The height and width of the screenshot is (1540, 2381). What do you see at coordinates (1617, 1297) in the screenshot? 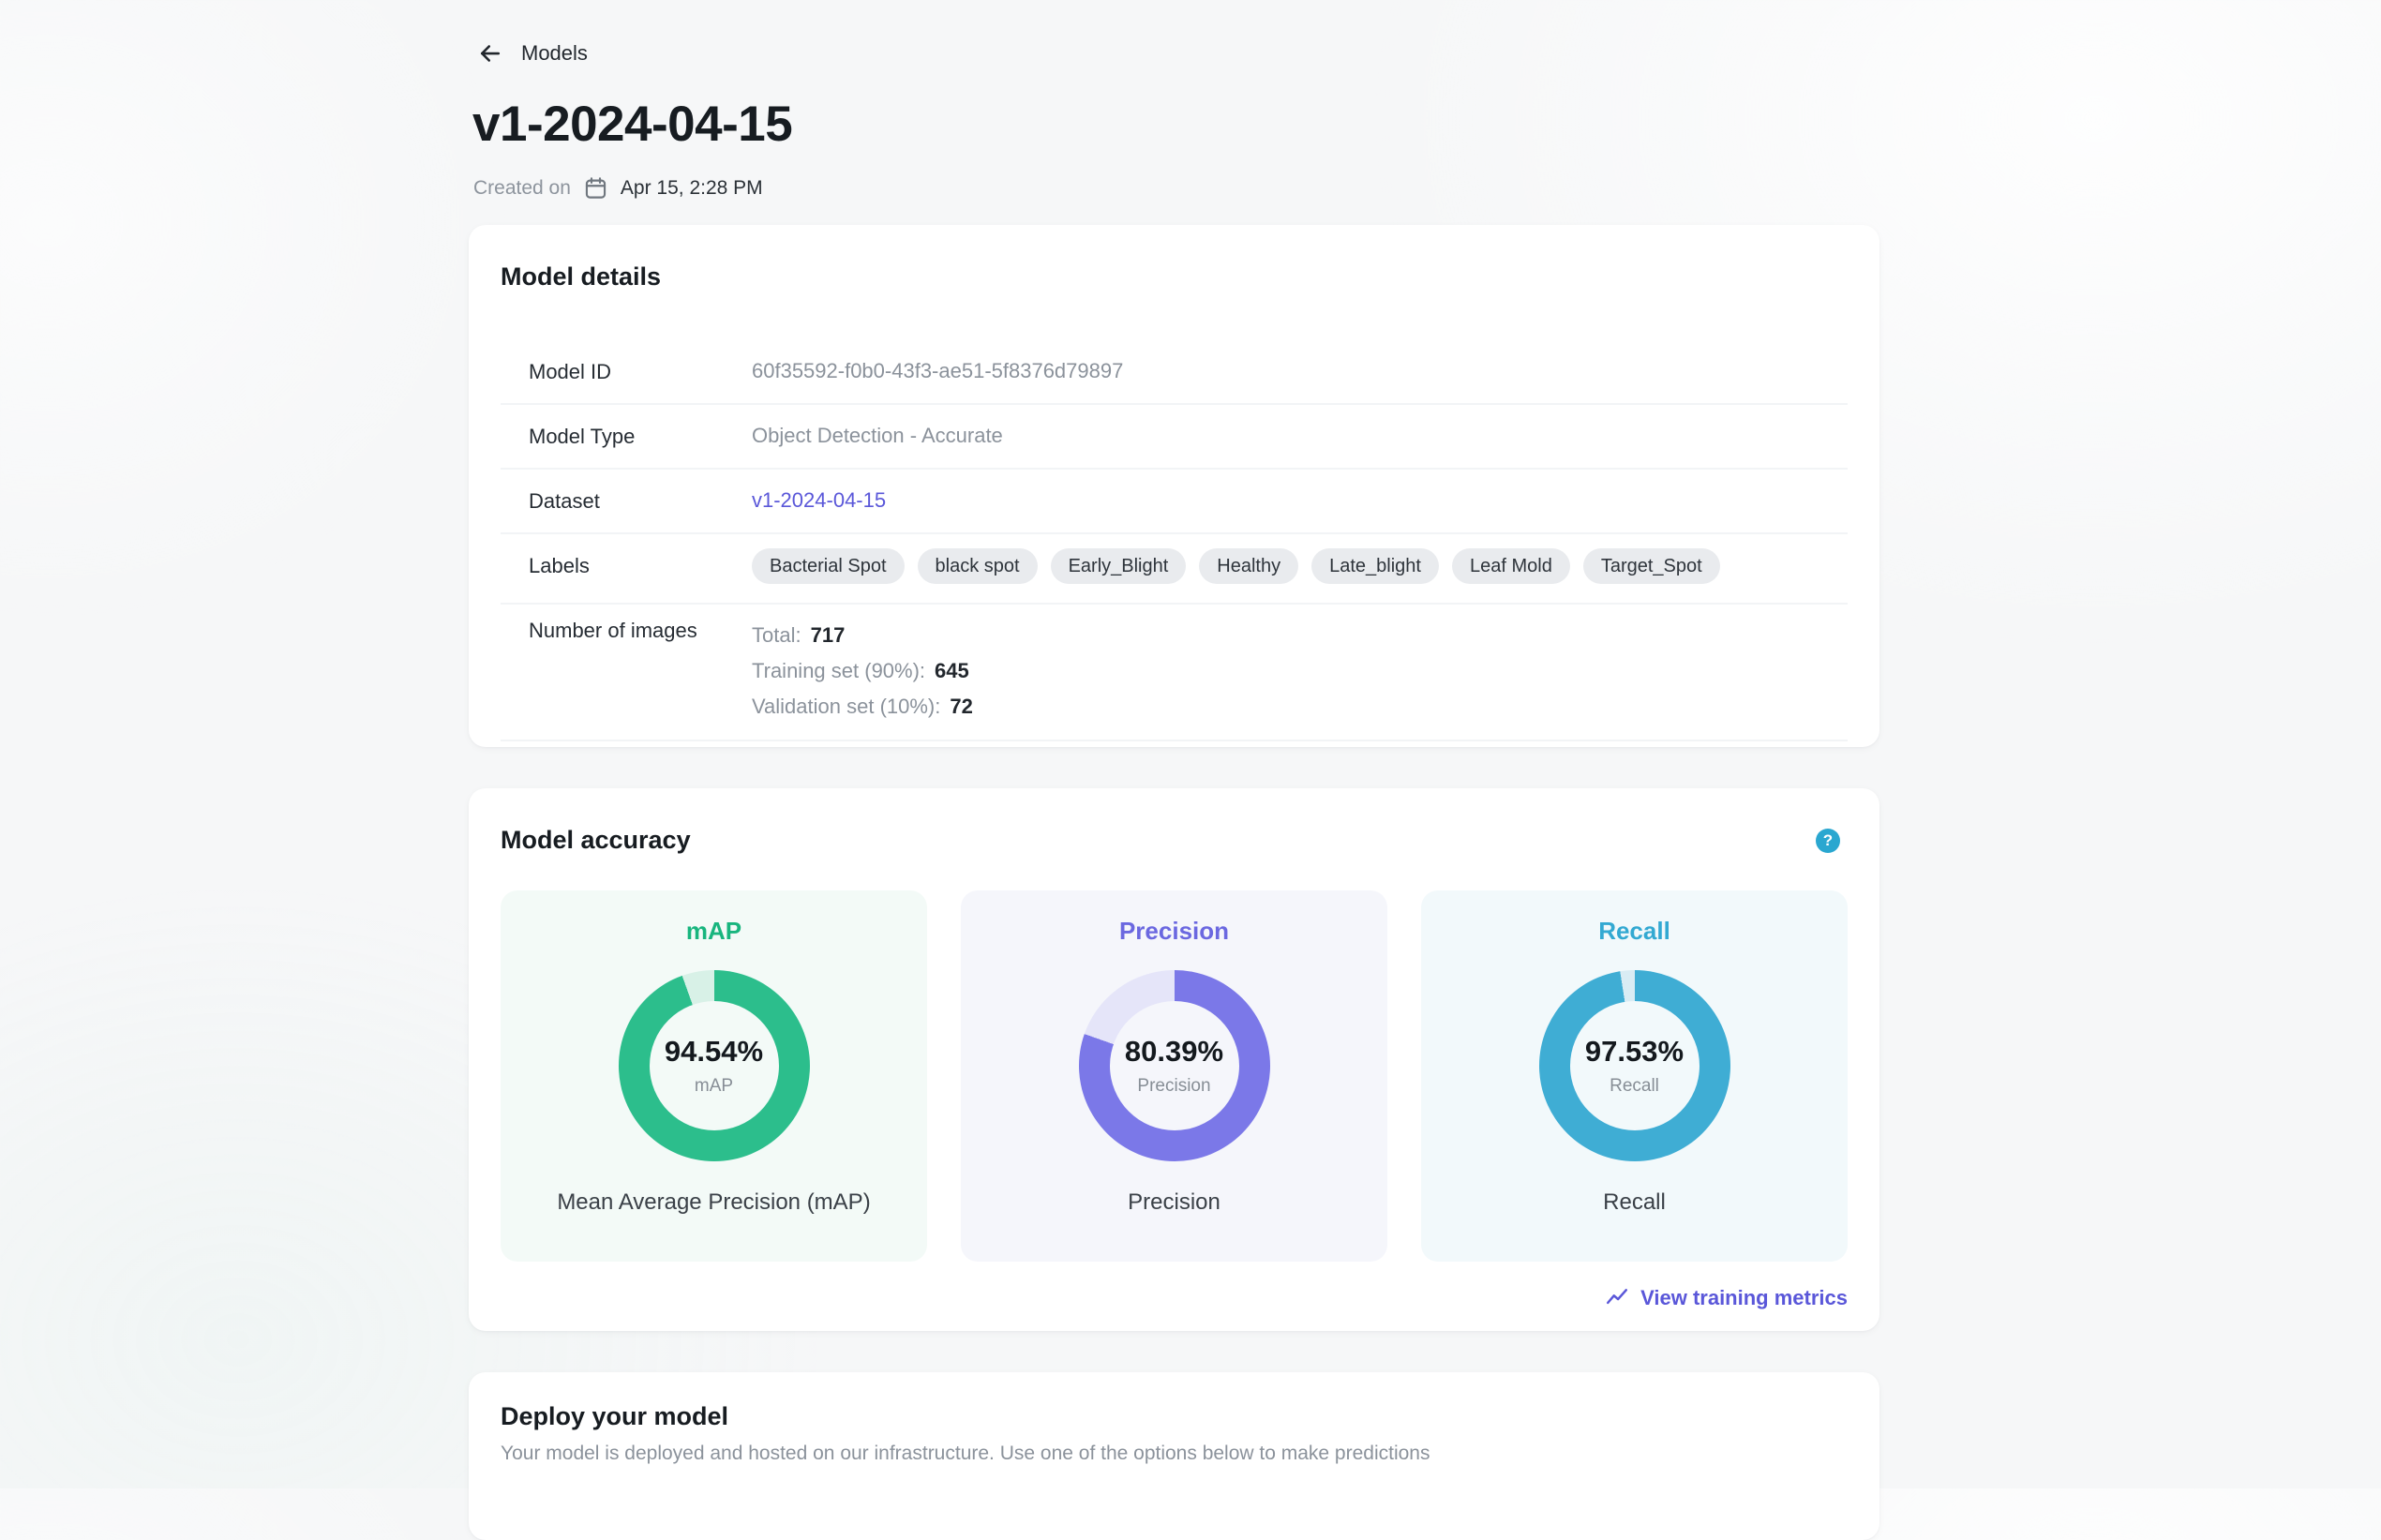
I see `trending-up-icon` at bounding box center [1617, 1297].